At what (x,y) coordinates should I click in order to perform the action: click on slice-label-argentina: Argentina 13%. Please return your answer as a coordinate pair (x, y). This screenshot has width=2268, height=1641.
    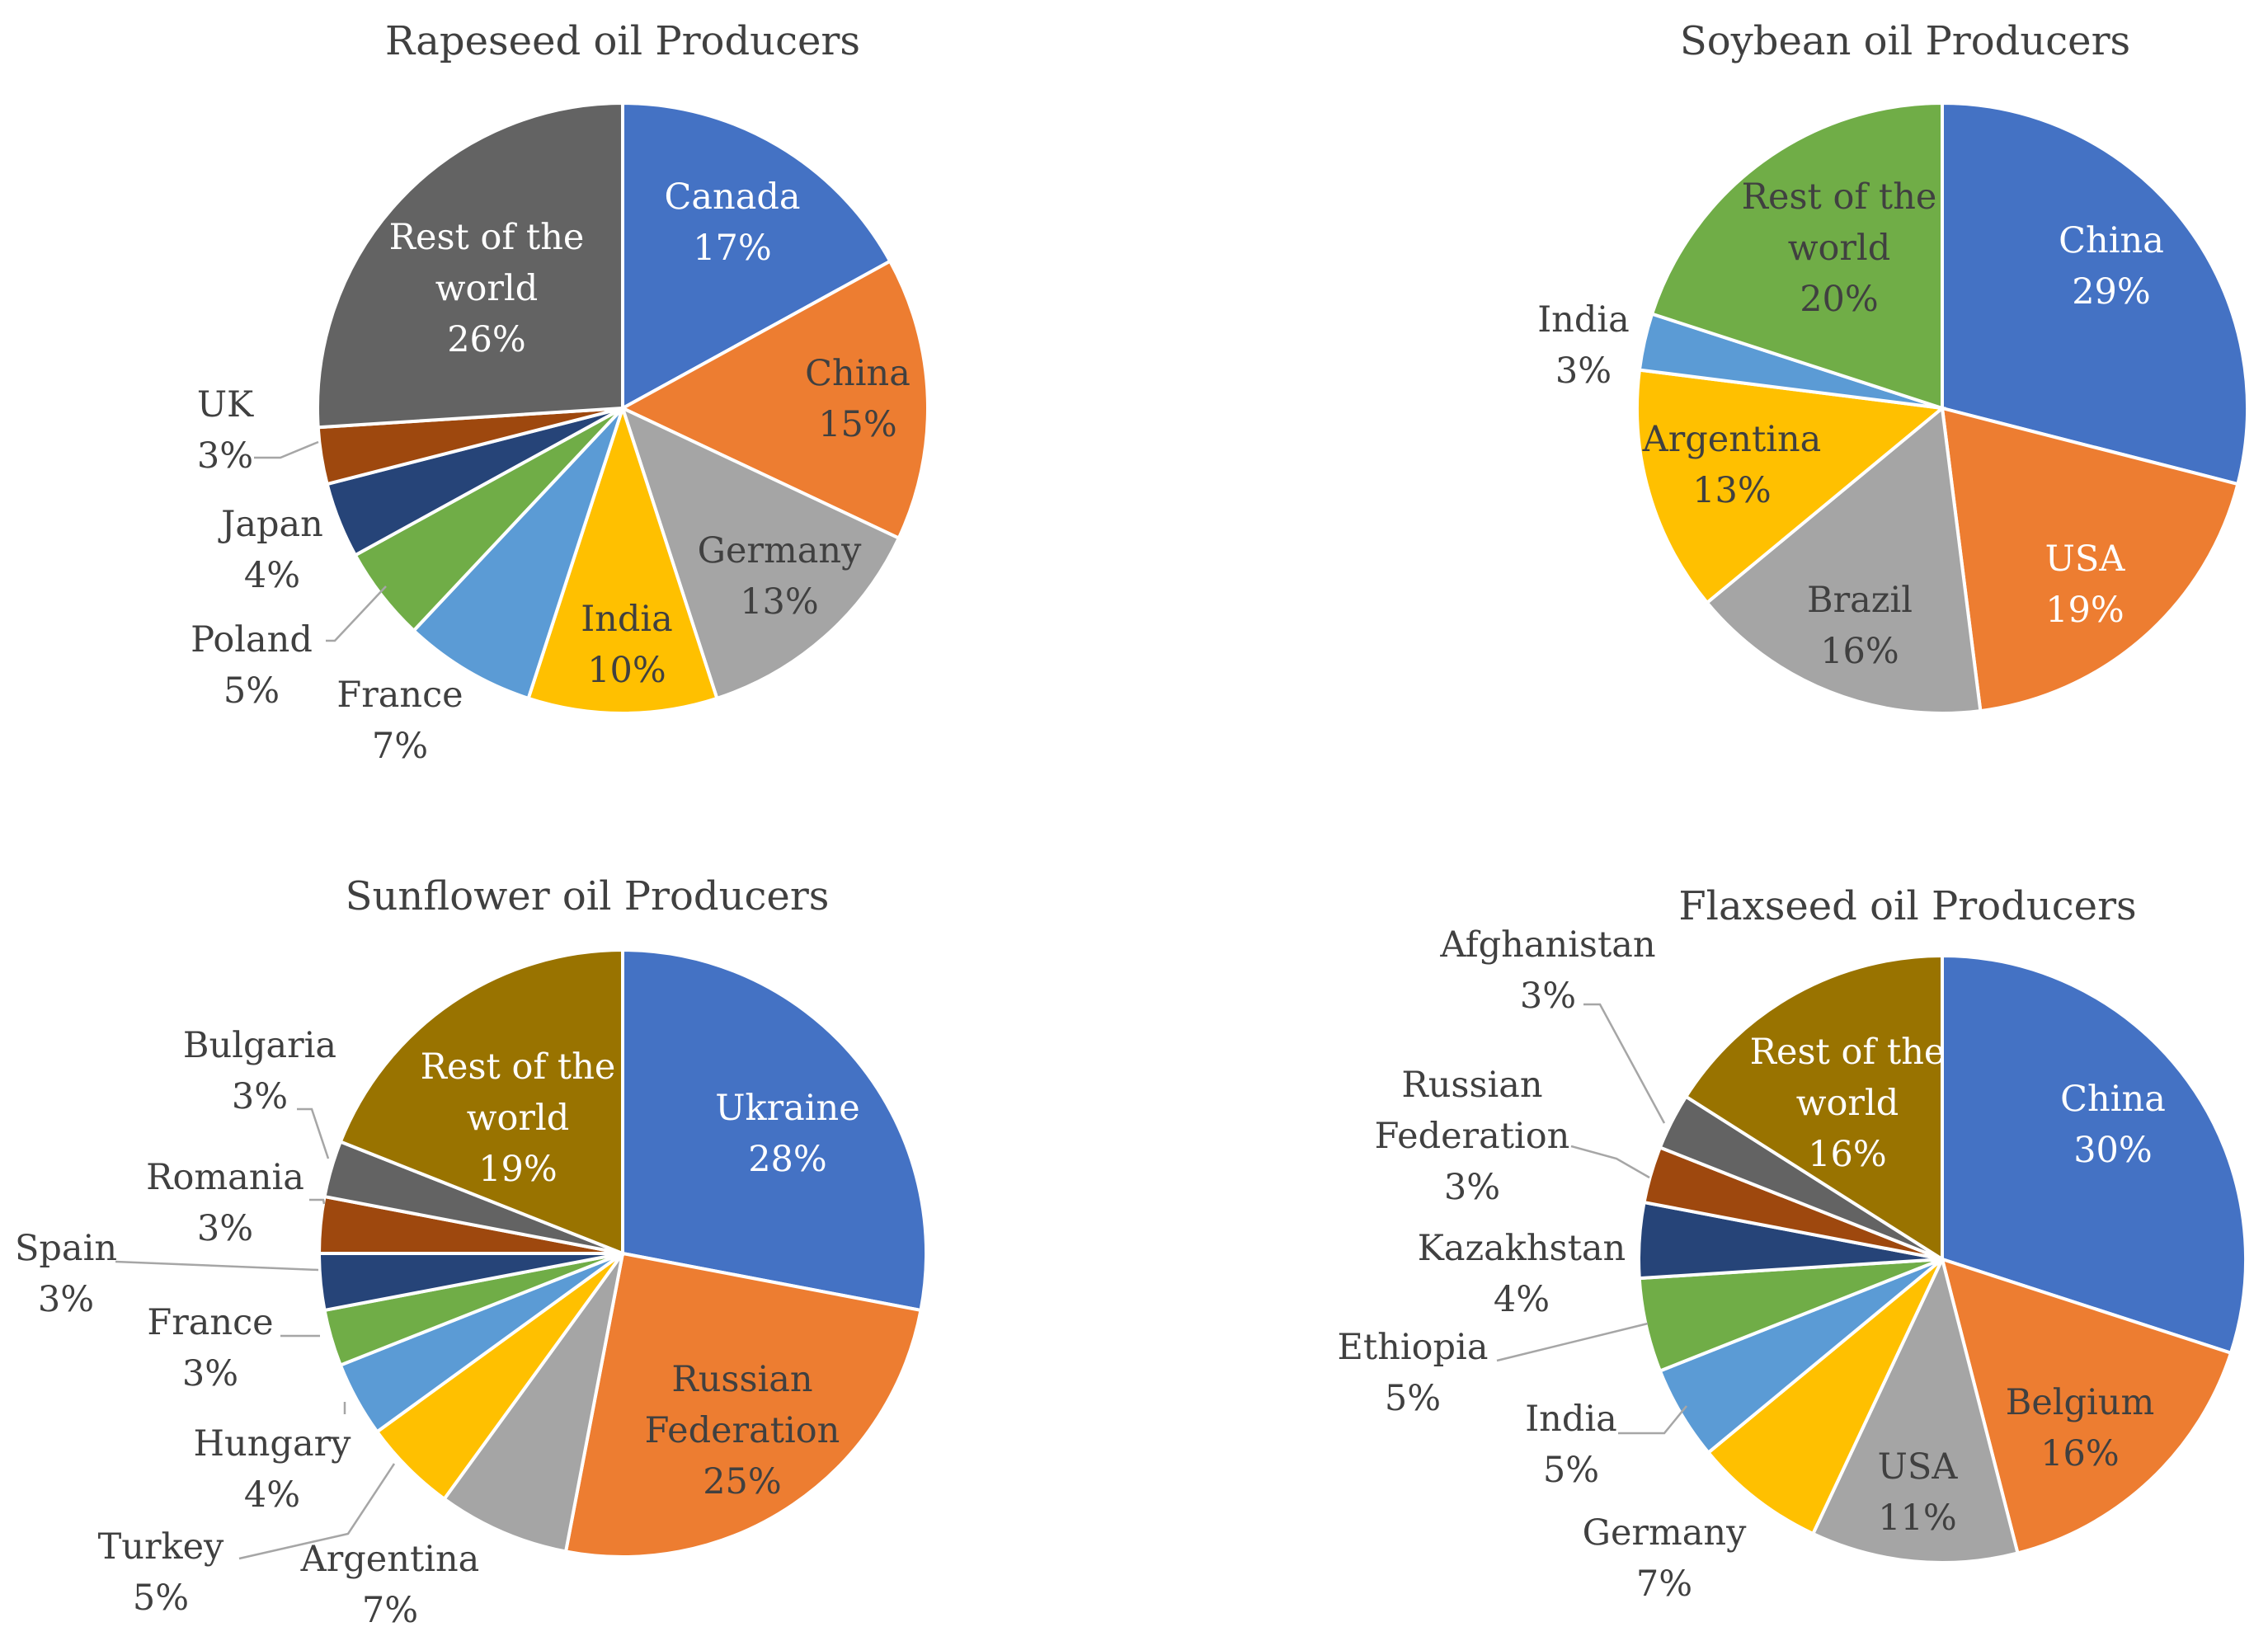
    Looking at the image, I should click on (1732, 465).